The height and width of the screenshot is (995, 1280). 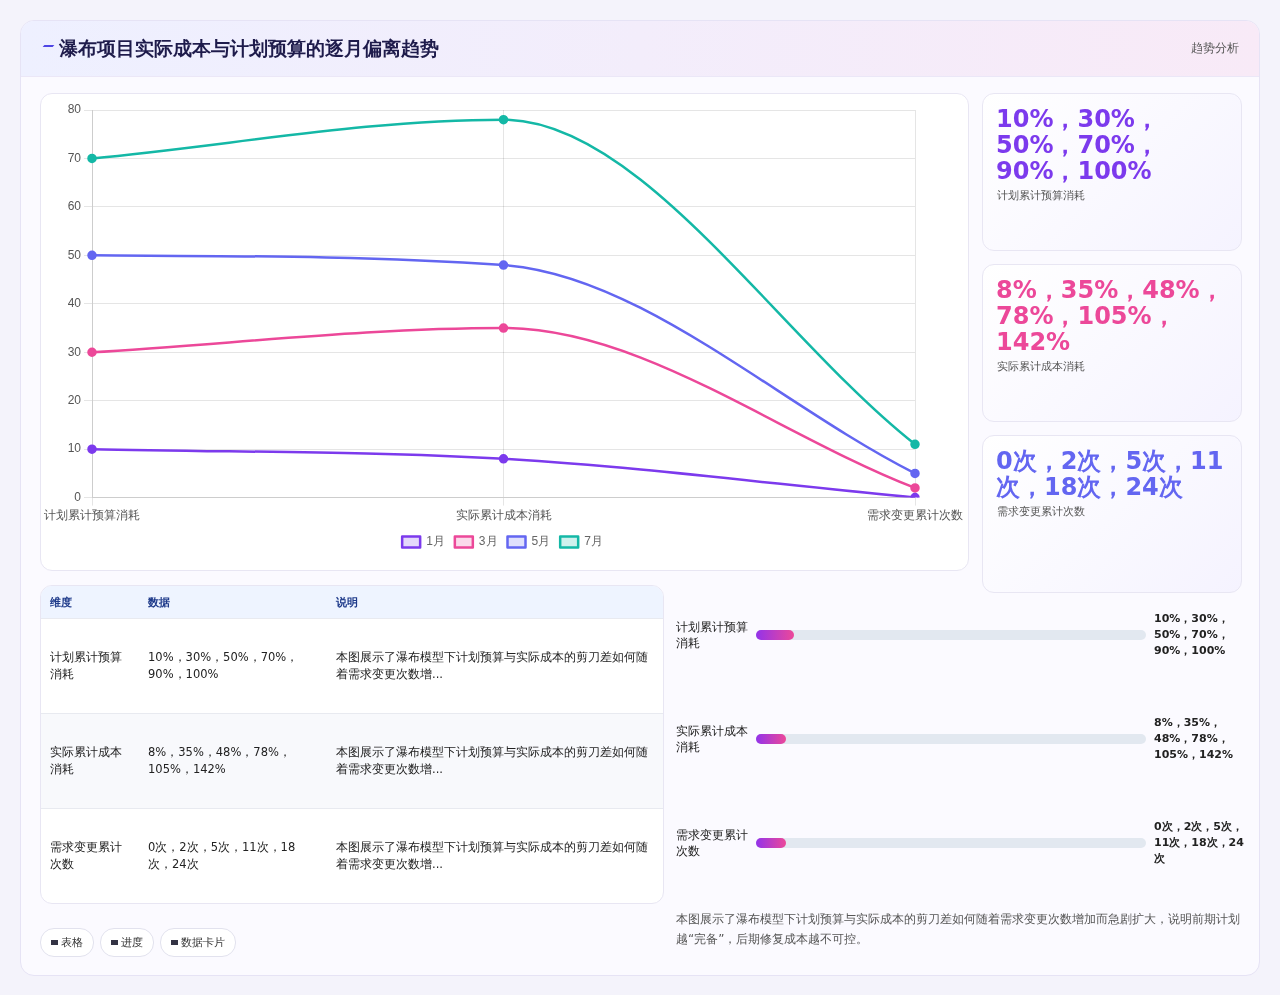 What do you see at coordinates (74, 254) in the screenshot?
I see `y-tick-label: 50` at bounding box center [74, 254].